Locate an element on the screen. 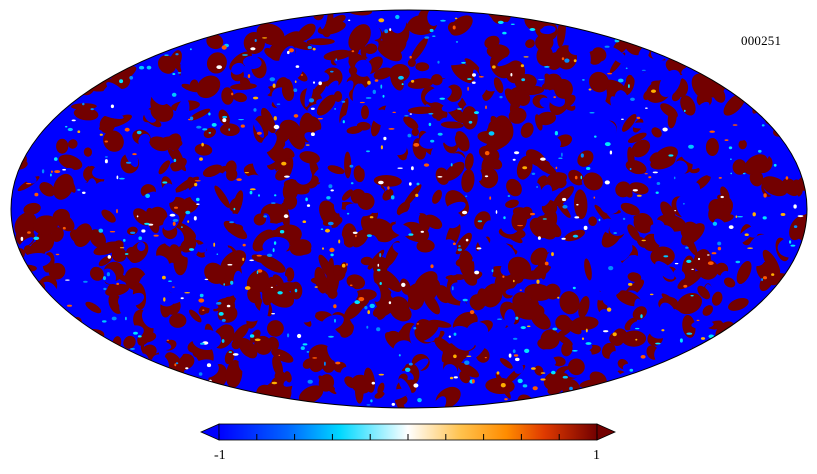 The height and width of the screenshot is (474, 817). colorbar-min-label: -1 is located at coordinates (220, 455).